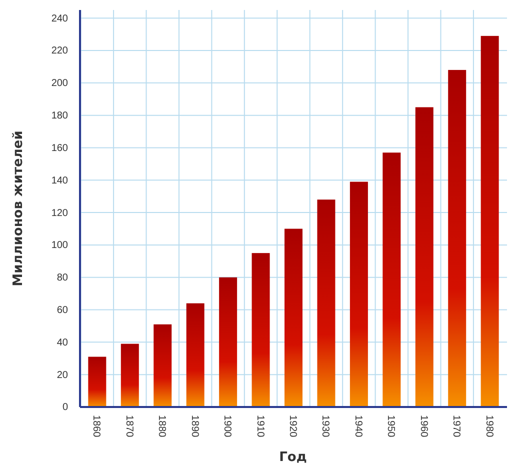 Image resolution: width=511 pixels, height=468 pixels. Describe the element at coordinates (62, 342) in the screenshot. I see `y-tick-label: 40` at that location.